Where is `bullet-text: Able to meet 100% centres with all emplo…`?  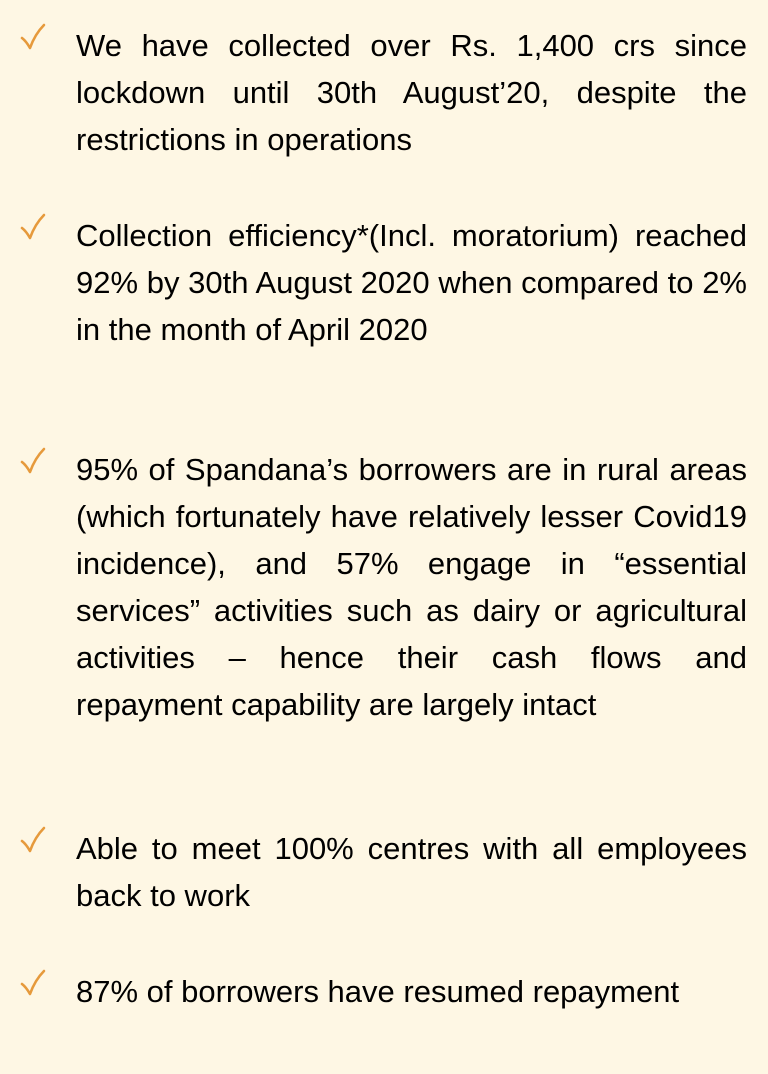 bullet-text: Able to meet 100% centres with all emplo… is located at coordinates (411, 872).